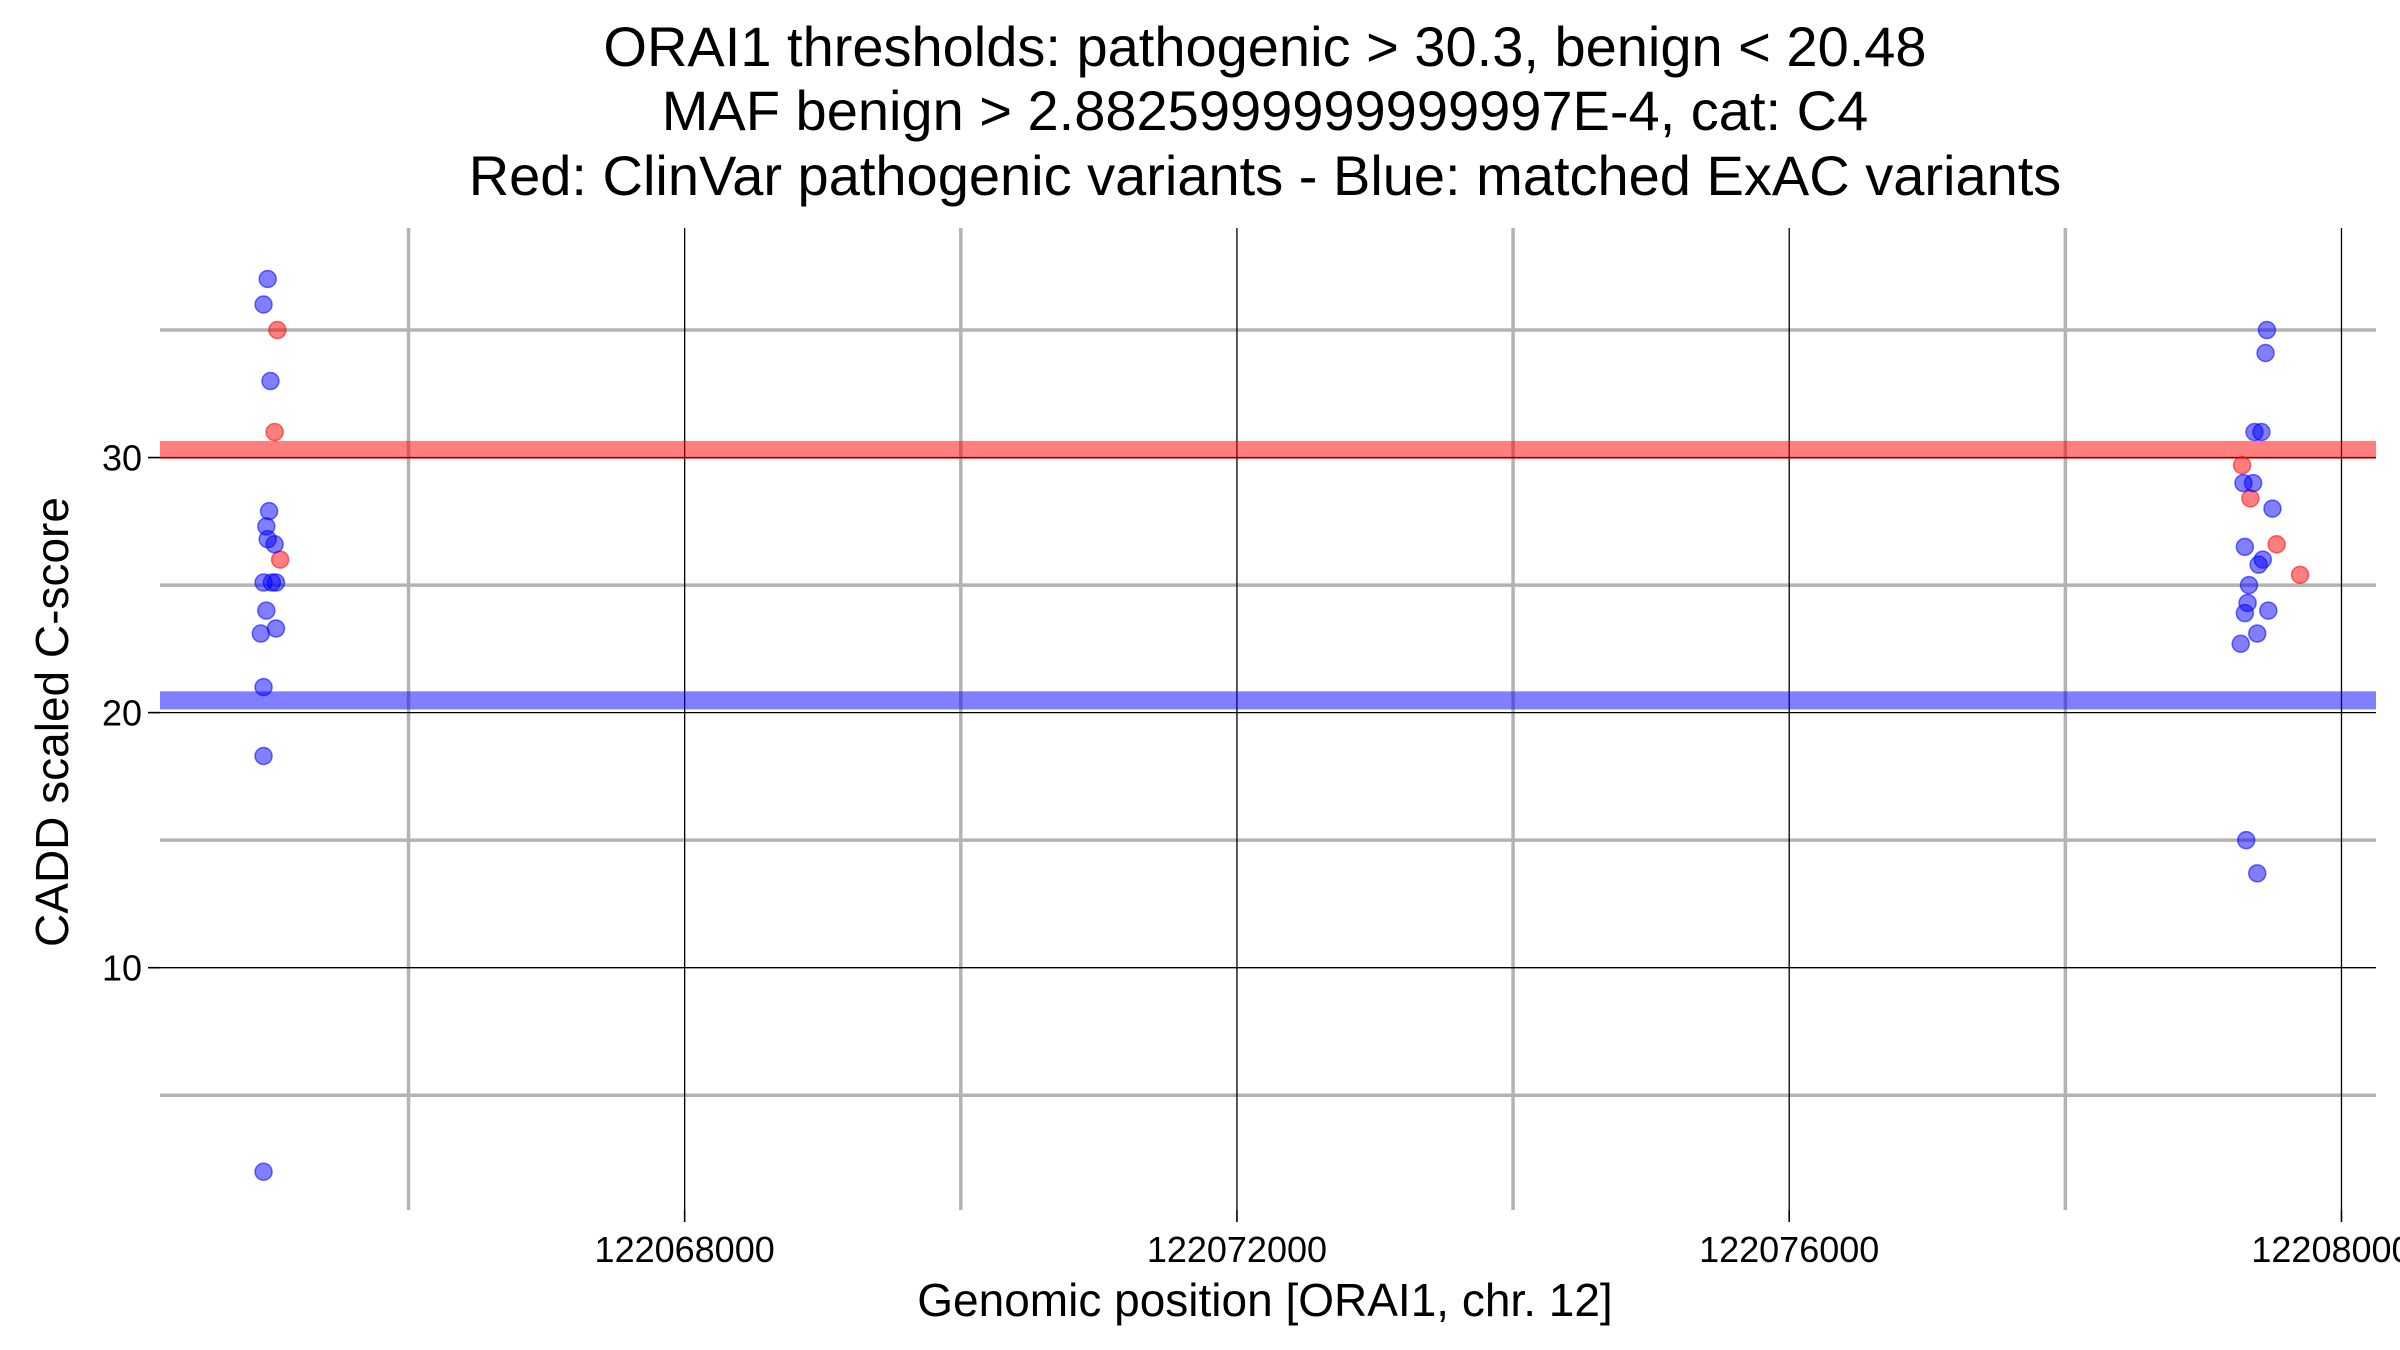 This screenshot has height=1350, width=2400. What do you see at coordinates (122, 713) in the screenshot?
I see `y-tick-label: 20` at bounding box center [122, 713].